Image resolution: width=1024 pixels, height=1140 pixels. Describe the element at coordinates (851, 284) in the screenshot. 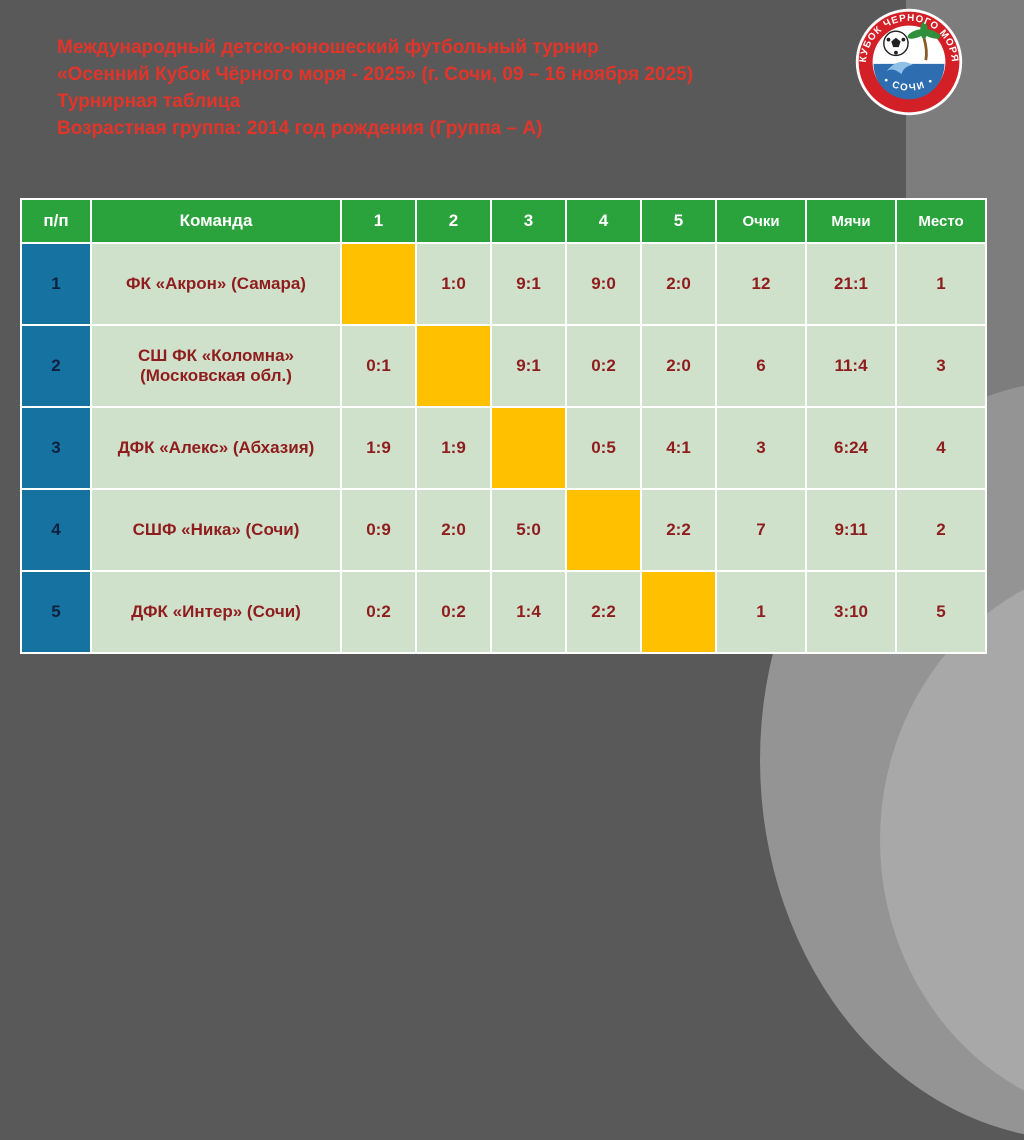

I see `goals-cell: 21:1` at that location.